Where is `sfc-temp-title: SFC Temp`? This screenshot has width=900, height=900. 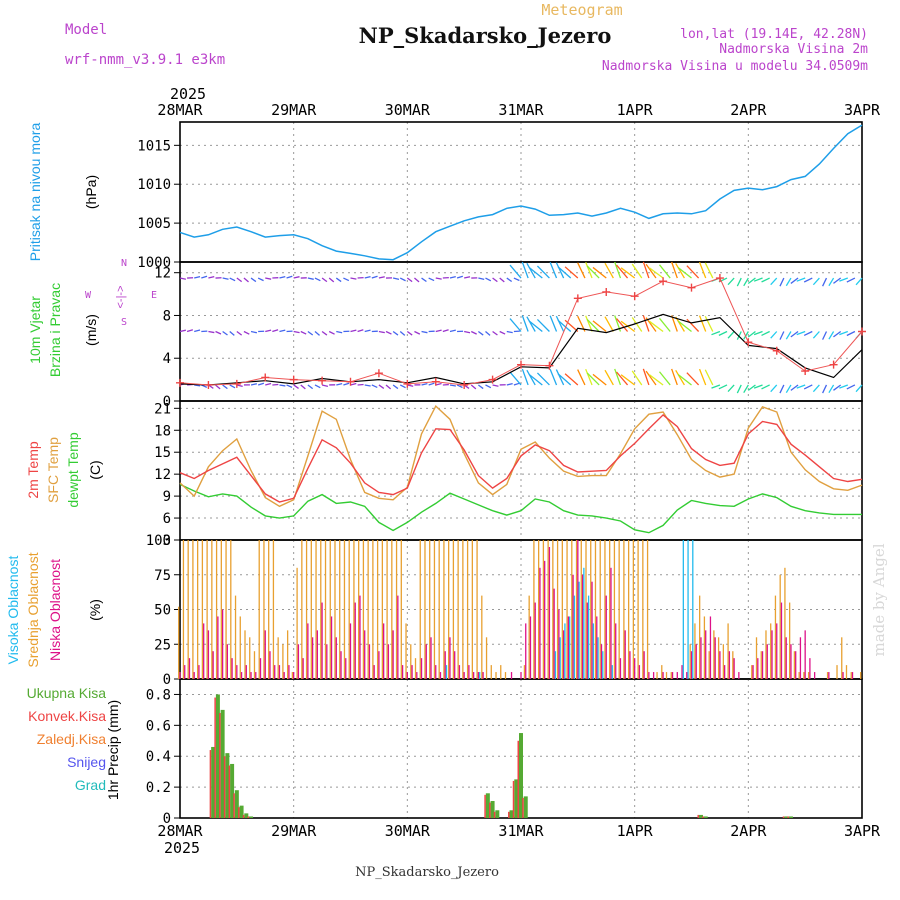
sfc-temp-title: SFC Temp is located at coordinates (53, 470).